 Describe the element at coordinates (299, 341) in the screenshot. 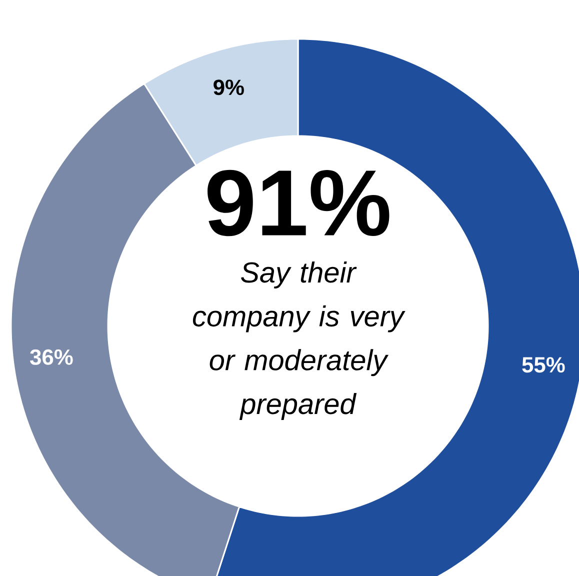

I see `text: Say their company is very or moderately prepared` at that location.